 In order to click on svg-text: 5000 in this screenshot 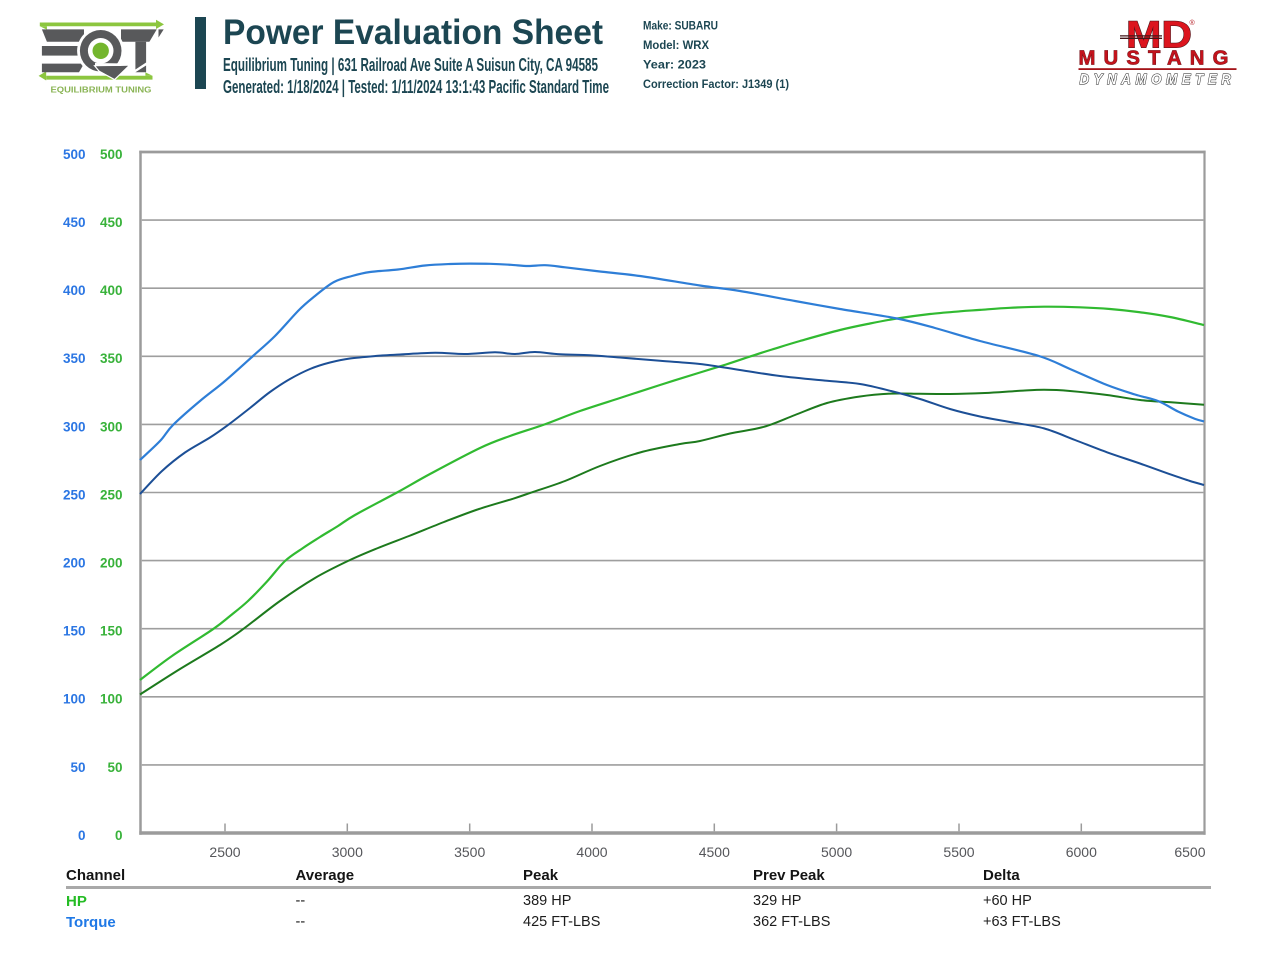, I will do `click(836, 852)`.